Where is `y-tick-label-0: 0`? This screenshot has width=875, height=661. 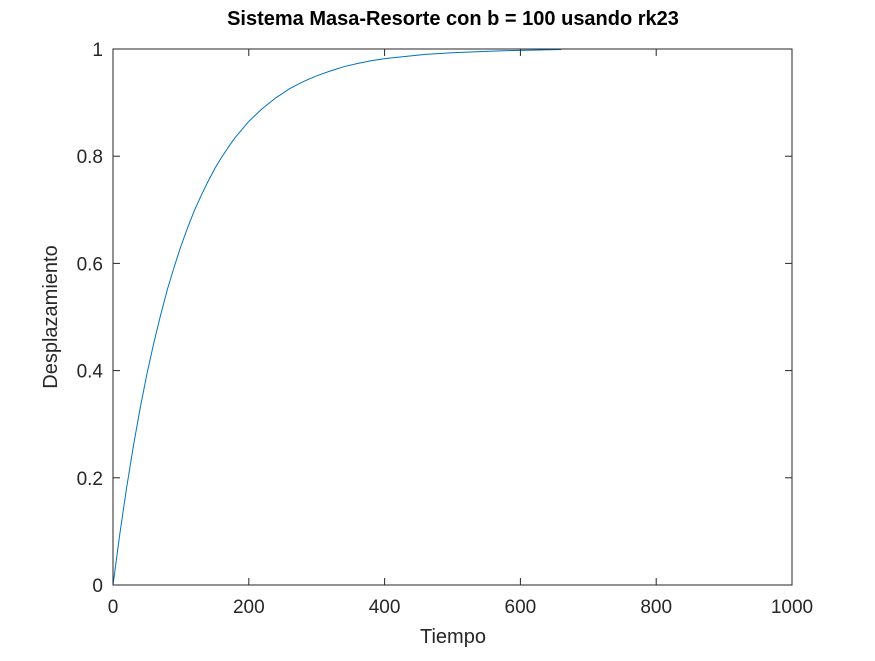
y-tick-label-0: 0 is located at coordinates (97, 586).